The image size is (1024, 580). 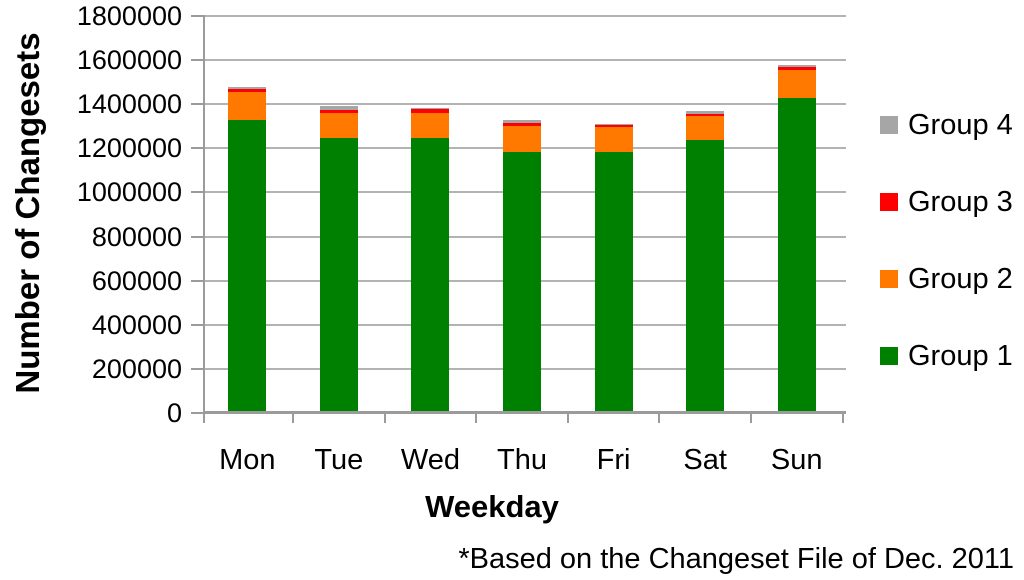 What do you see at coordinates (613, 460) in the screenshot?
I see `x-tick-label-fri: Fri` at bounding box center [613, 460].